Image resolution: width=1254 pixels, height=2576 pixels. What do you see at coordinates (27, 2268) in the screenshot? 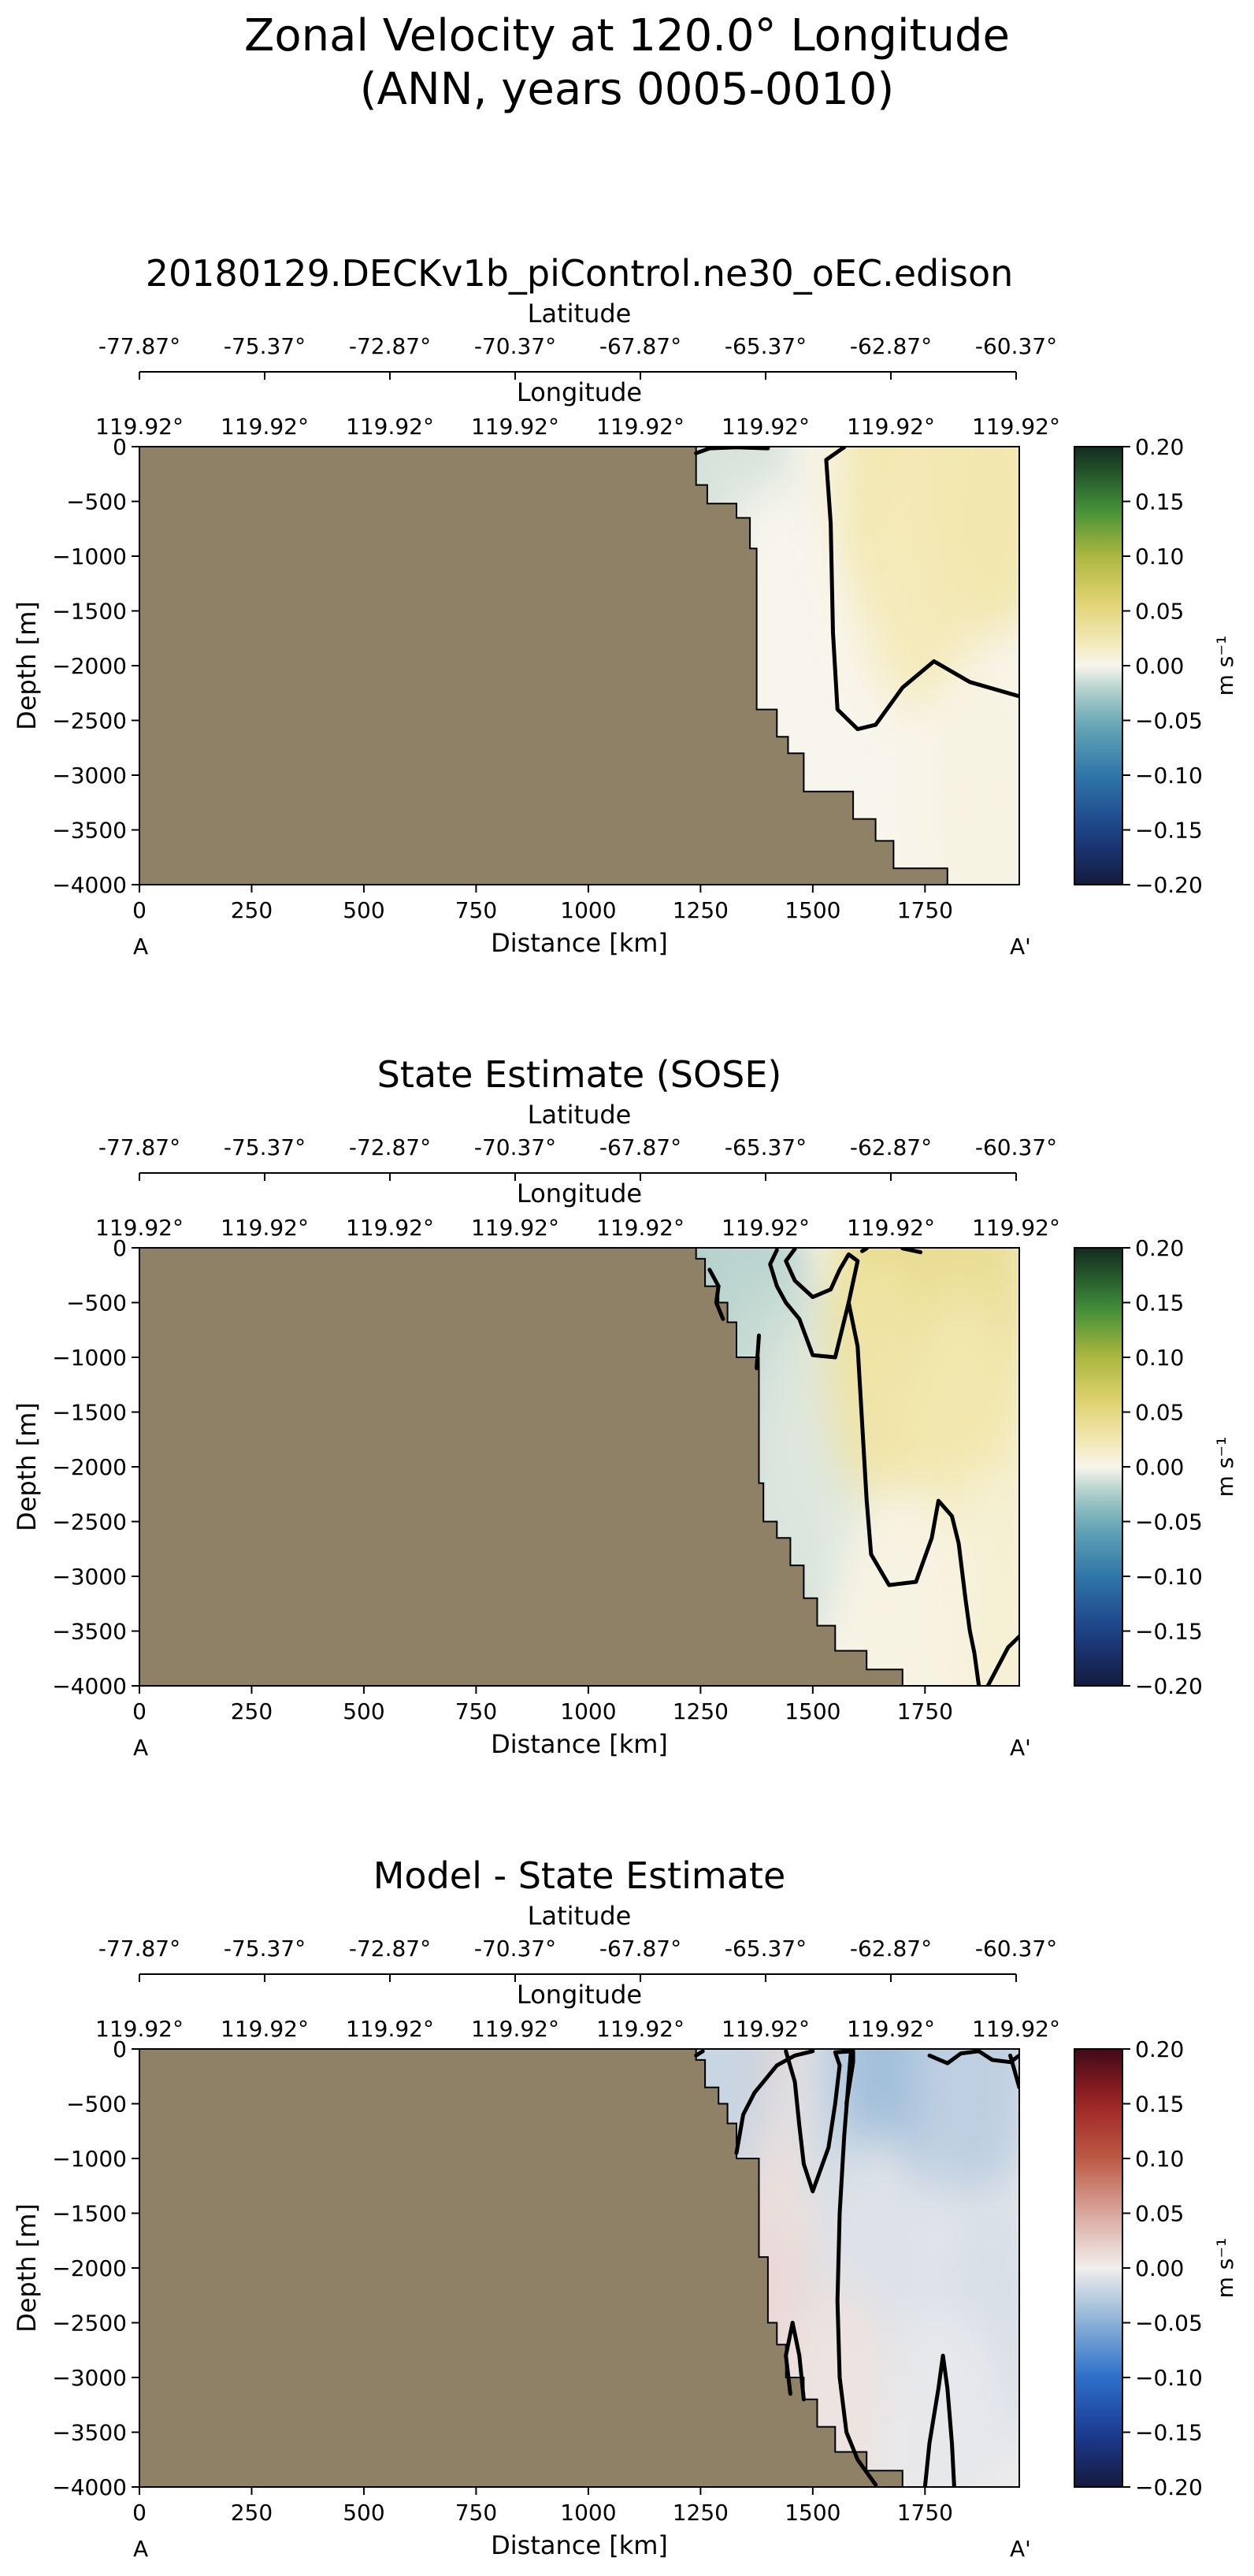
I see `y-axis-label: Depth [m]` at bounding box center [27, 2268].